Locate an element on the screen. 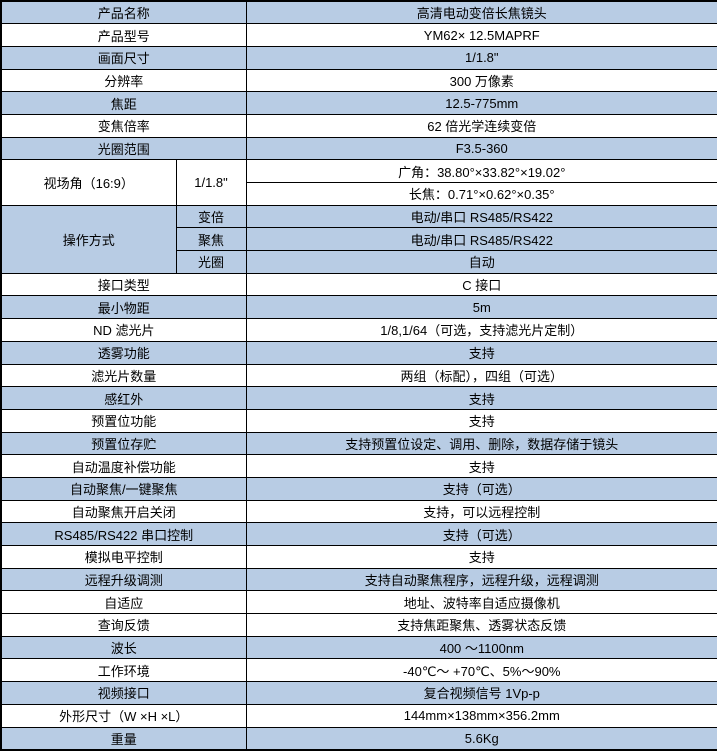  spec-value-cell: -40℃～ +70℃、5%～90% is located at coordinates (481, 670).